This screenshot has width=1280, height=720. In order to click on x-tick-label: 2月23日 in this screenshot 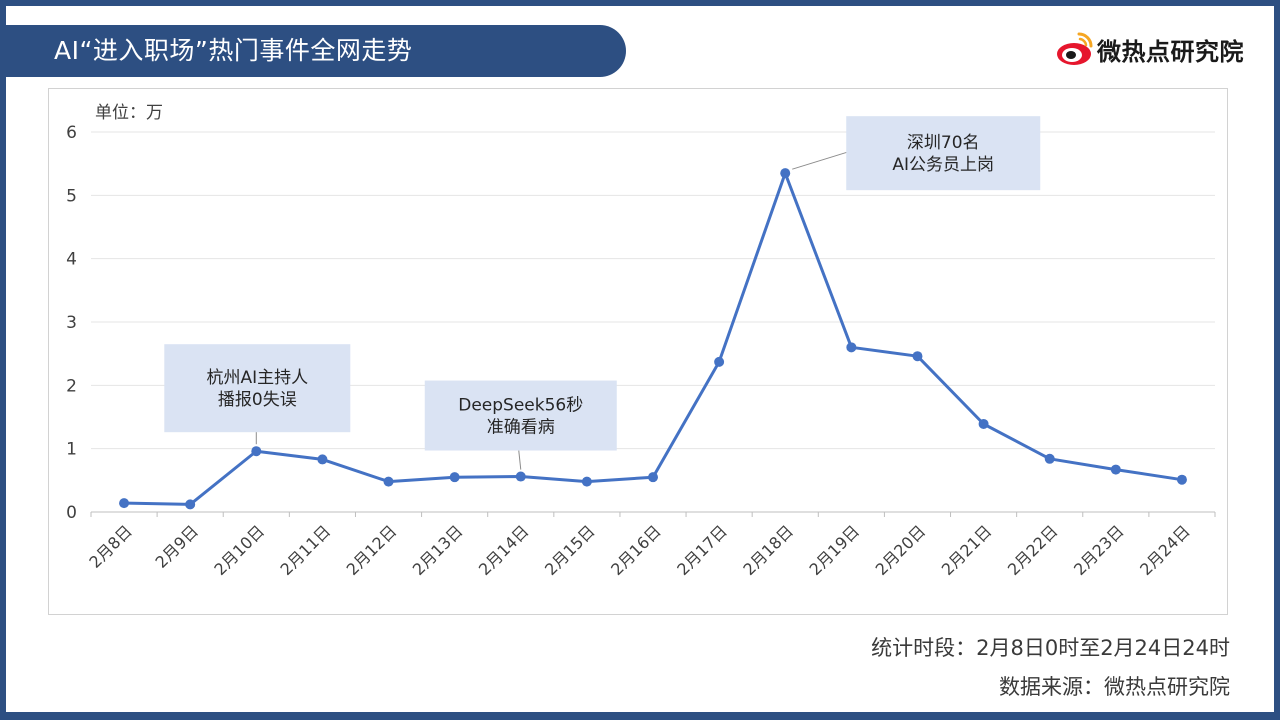, I will do `click(1099, 550)`.